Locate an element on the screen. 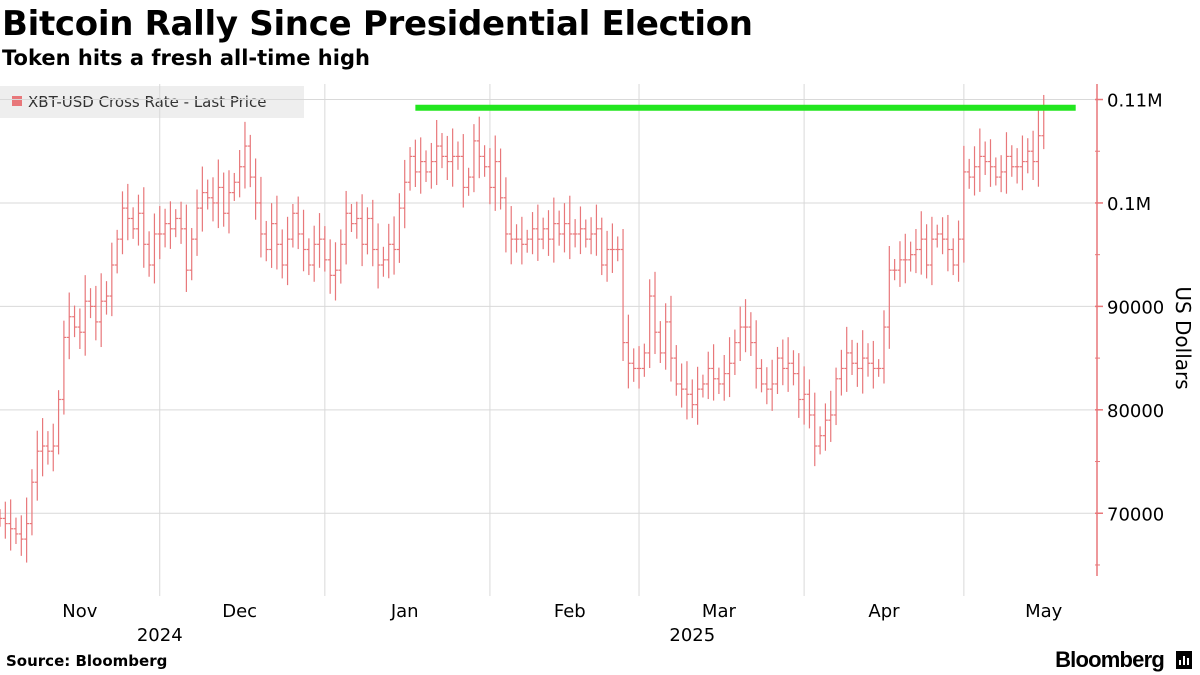 Image resolution: width=1200 pixels, height=675 pixels. legend-entry-label: XBT-USD Cross Rate - Last Price is located at coordinates (147, 102).